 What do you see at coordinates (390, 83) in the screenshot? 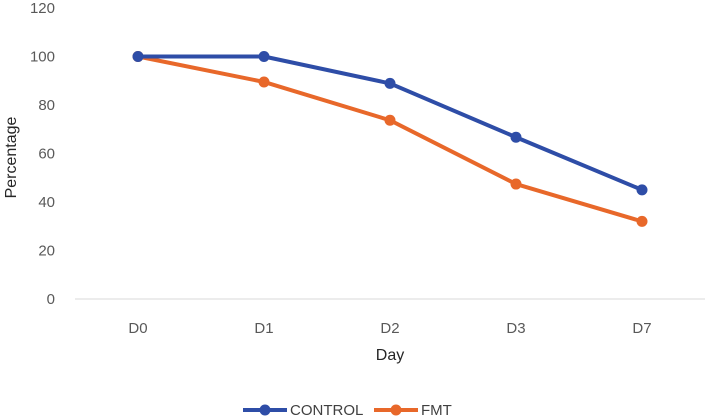
I see `data-point-control-d2` at bounding box center [390, 83].